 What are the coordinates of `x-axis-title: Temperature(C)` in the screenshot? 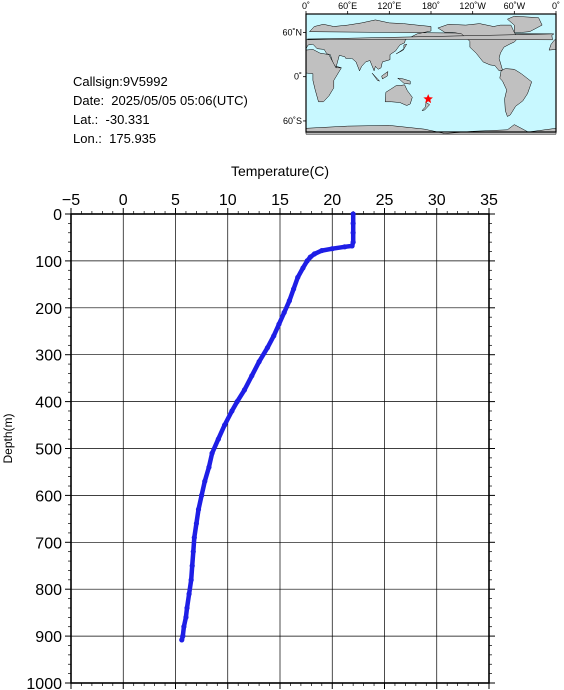 It's located at (280, 171).